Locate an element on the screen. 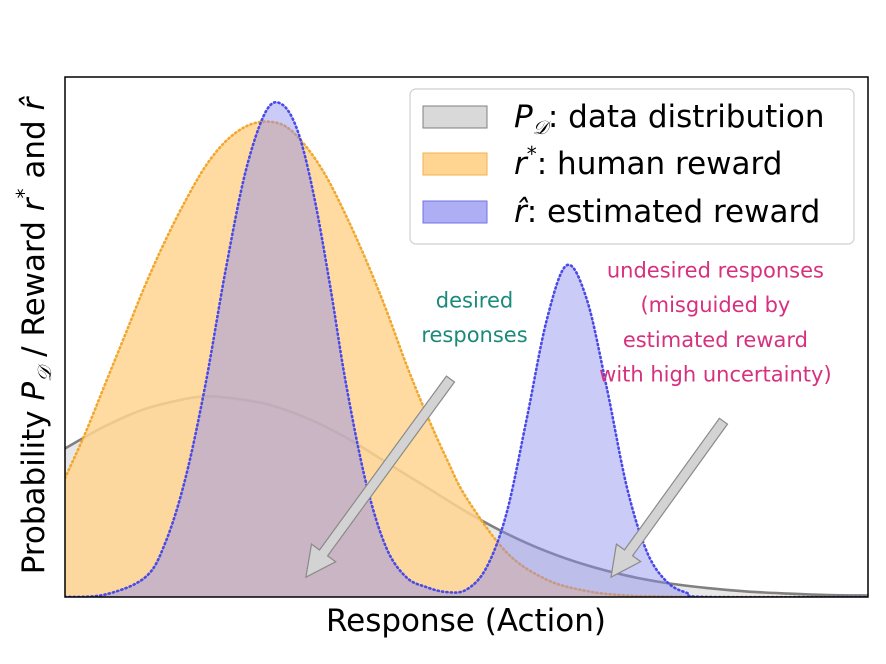 The height and width of the screenshot is (664, 886). y-label-mid: / Reward is located at coordinates (34, 288).